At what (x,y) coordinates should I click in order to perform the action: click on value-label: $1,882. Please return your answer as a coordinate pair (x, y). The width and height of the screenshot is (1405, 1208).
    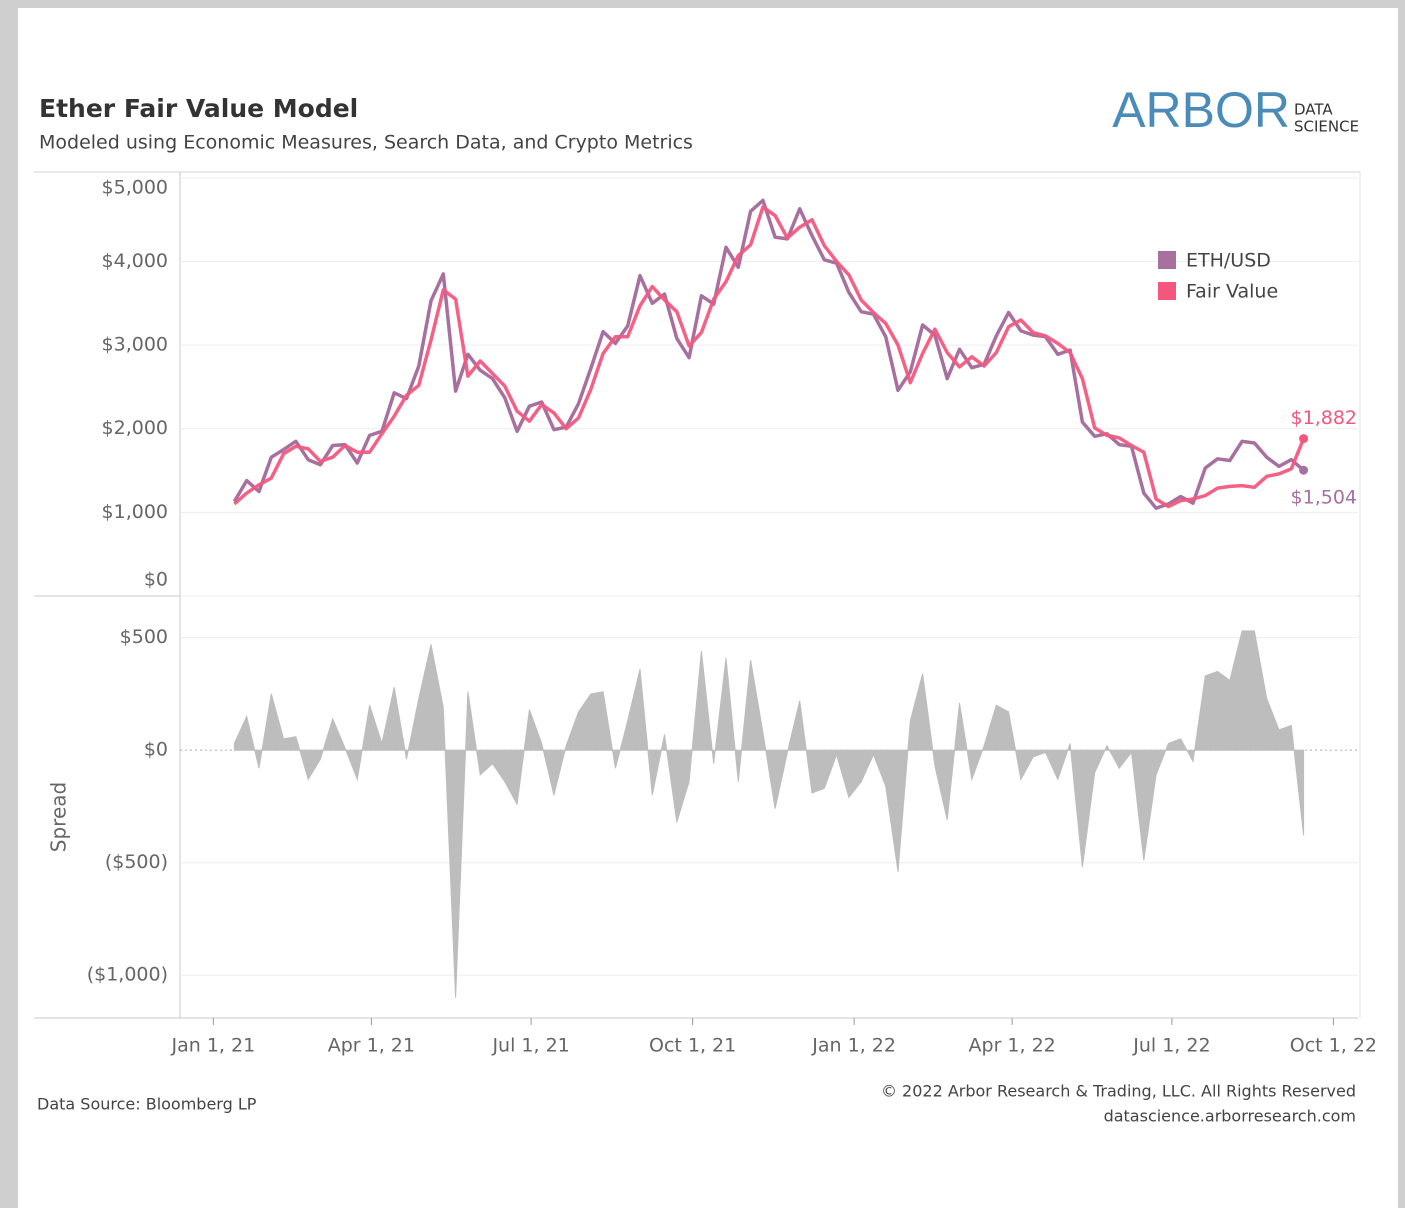
    Looking at the image, I should click on (1324, 418).